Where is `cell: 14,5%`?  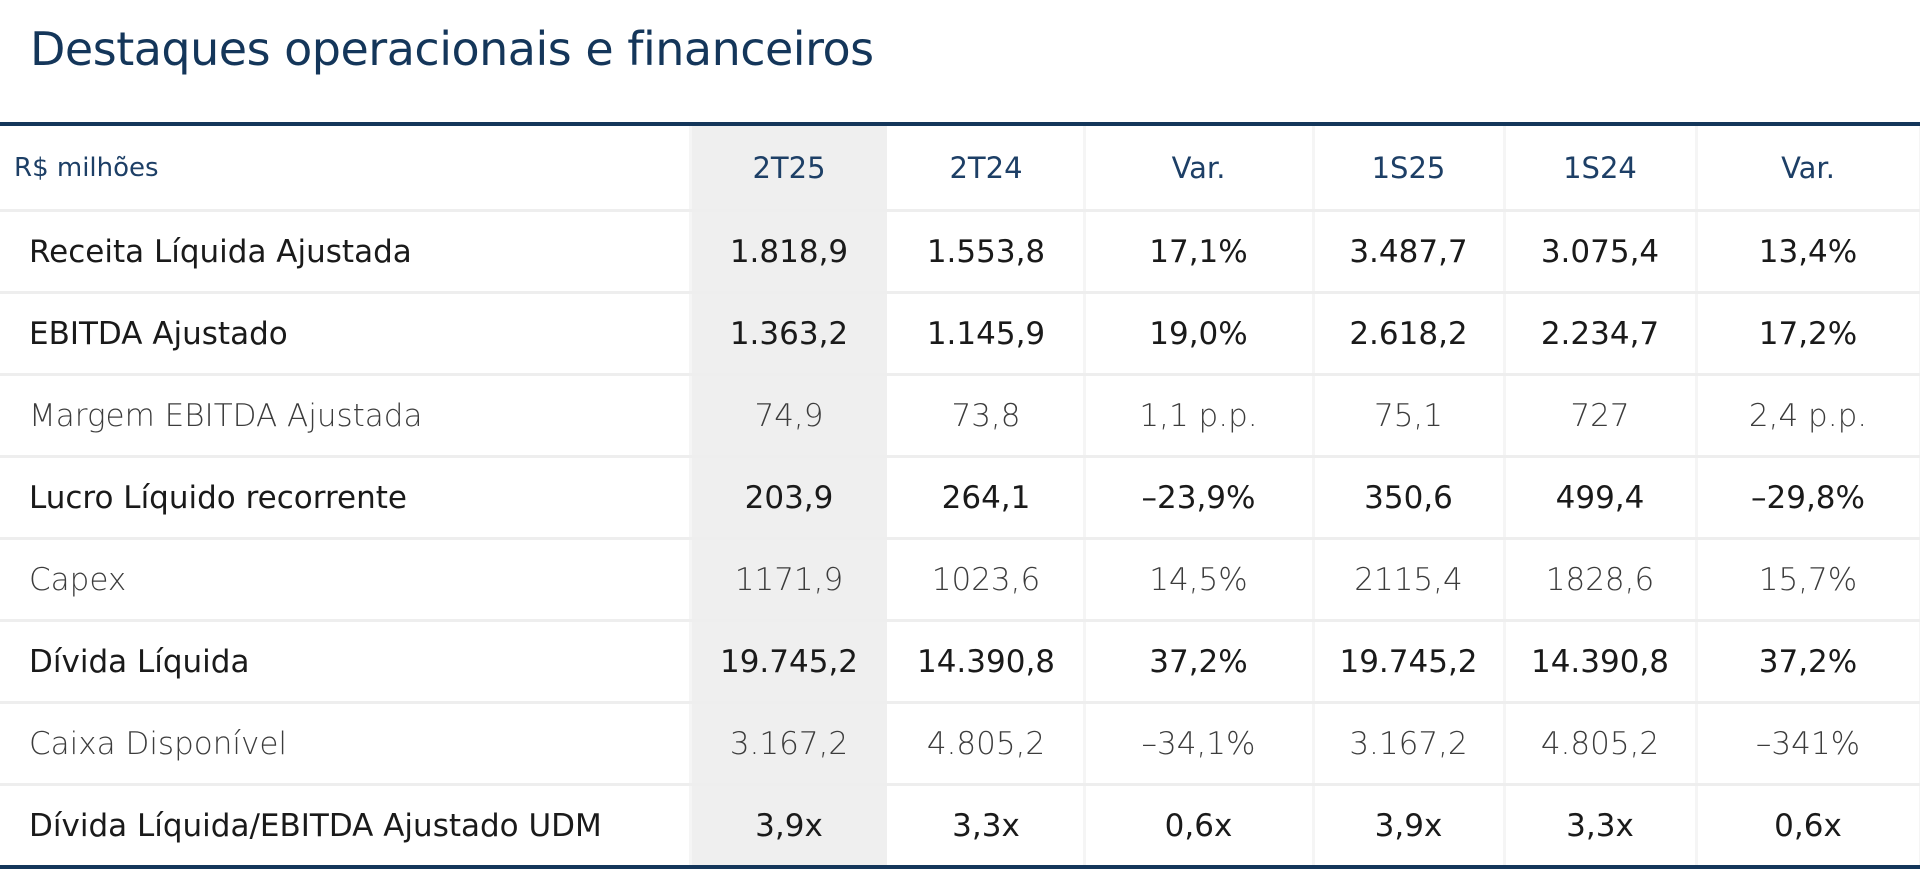 cell: 14,5% is located at coordinates (1199, 580).